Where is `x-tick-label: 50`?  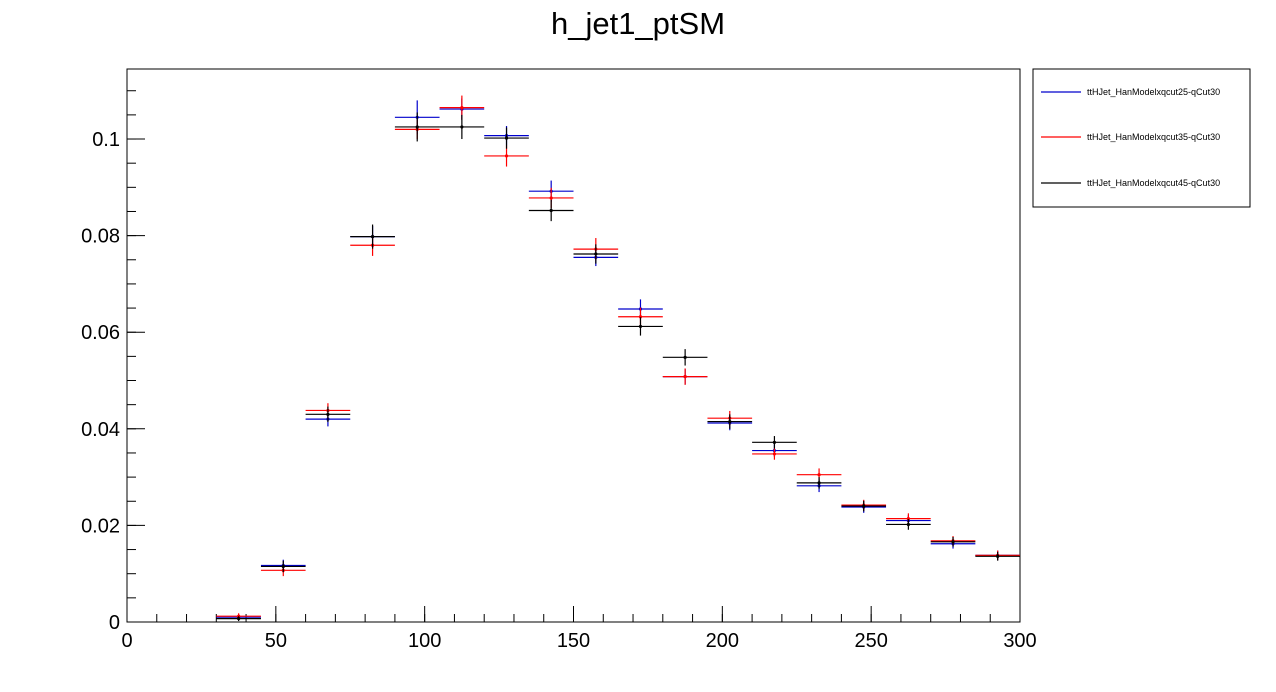
x-tick-label: 50 is located at coordinates (276, 641).